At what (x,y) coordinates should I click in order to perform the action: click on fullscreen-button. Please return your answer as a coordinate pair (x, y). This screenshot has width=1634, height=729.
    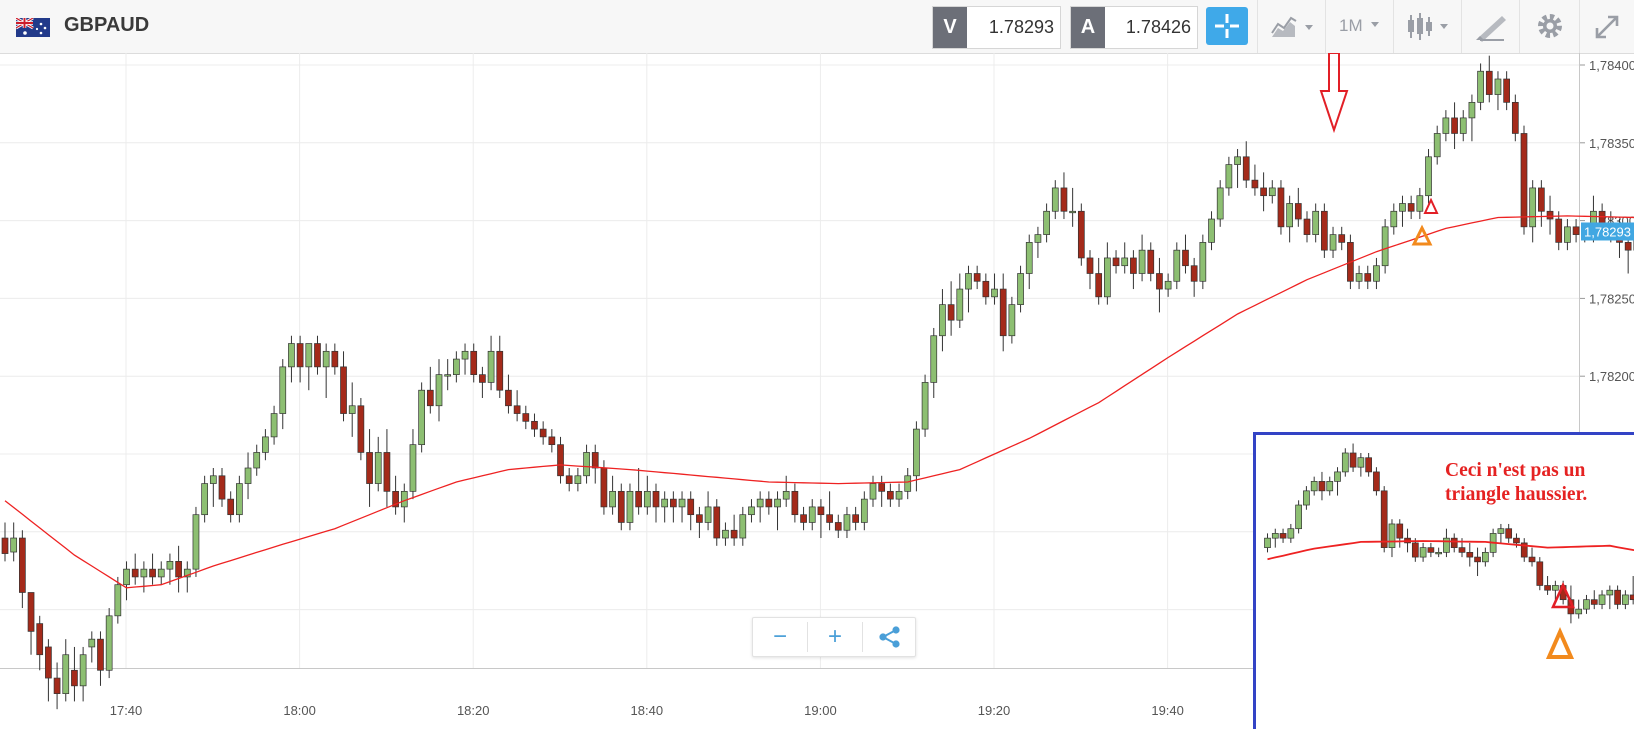
    Looking at the image, I should click on (1606, 26).